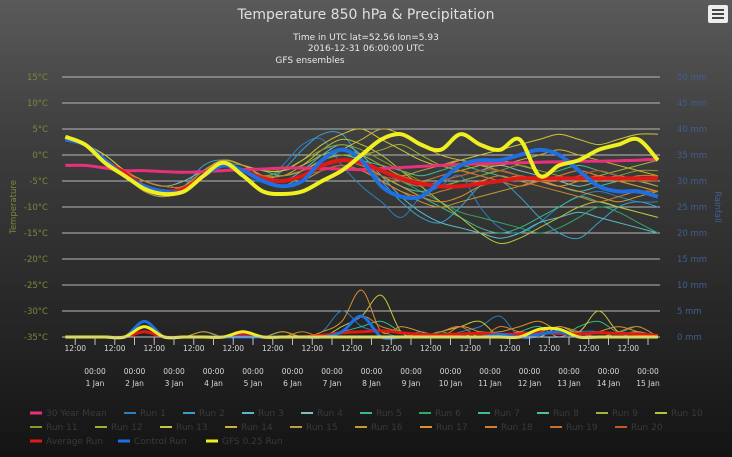  I want to click on y-right-tick-label: 5 mm, so click(689, 312).